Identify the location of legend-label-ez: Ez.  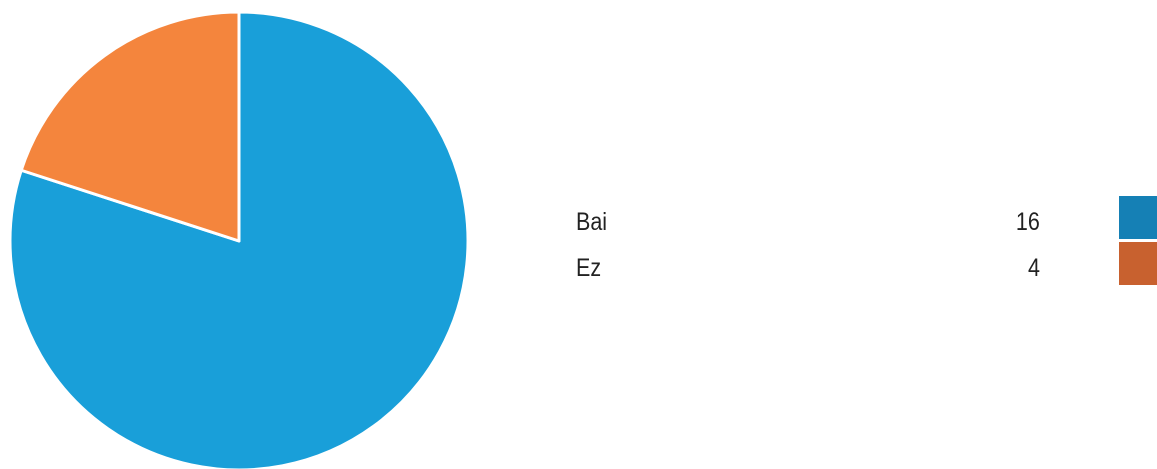
(589, 268).